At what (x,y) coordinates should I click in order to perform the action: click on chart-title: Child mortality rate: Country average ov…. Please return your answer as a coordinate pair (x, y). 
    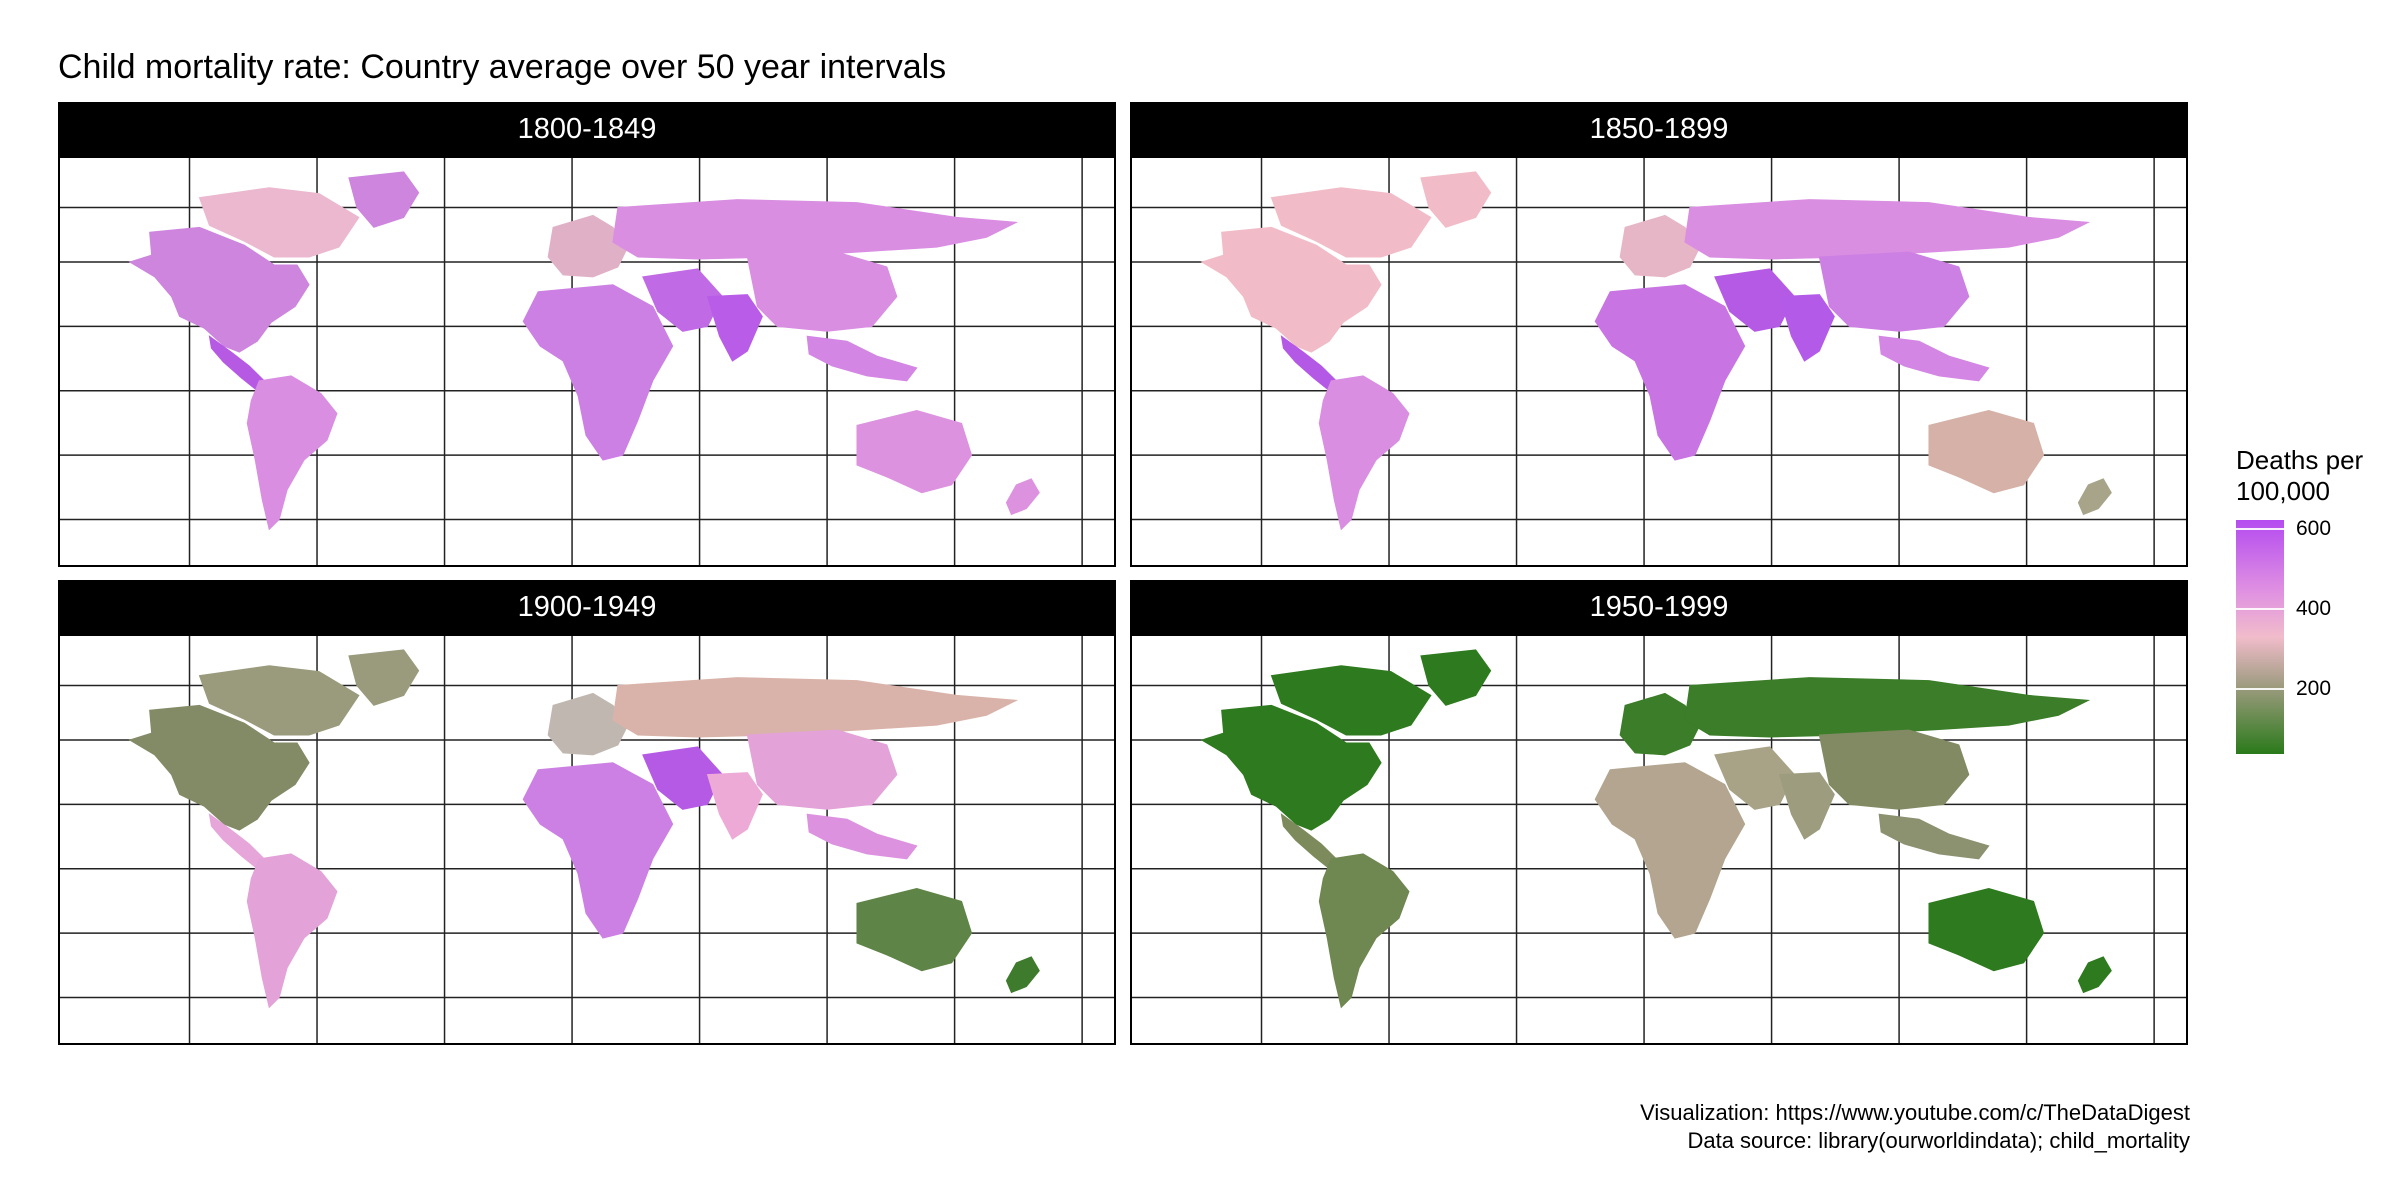
    Looking at the image, I should click on (502, 67).